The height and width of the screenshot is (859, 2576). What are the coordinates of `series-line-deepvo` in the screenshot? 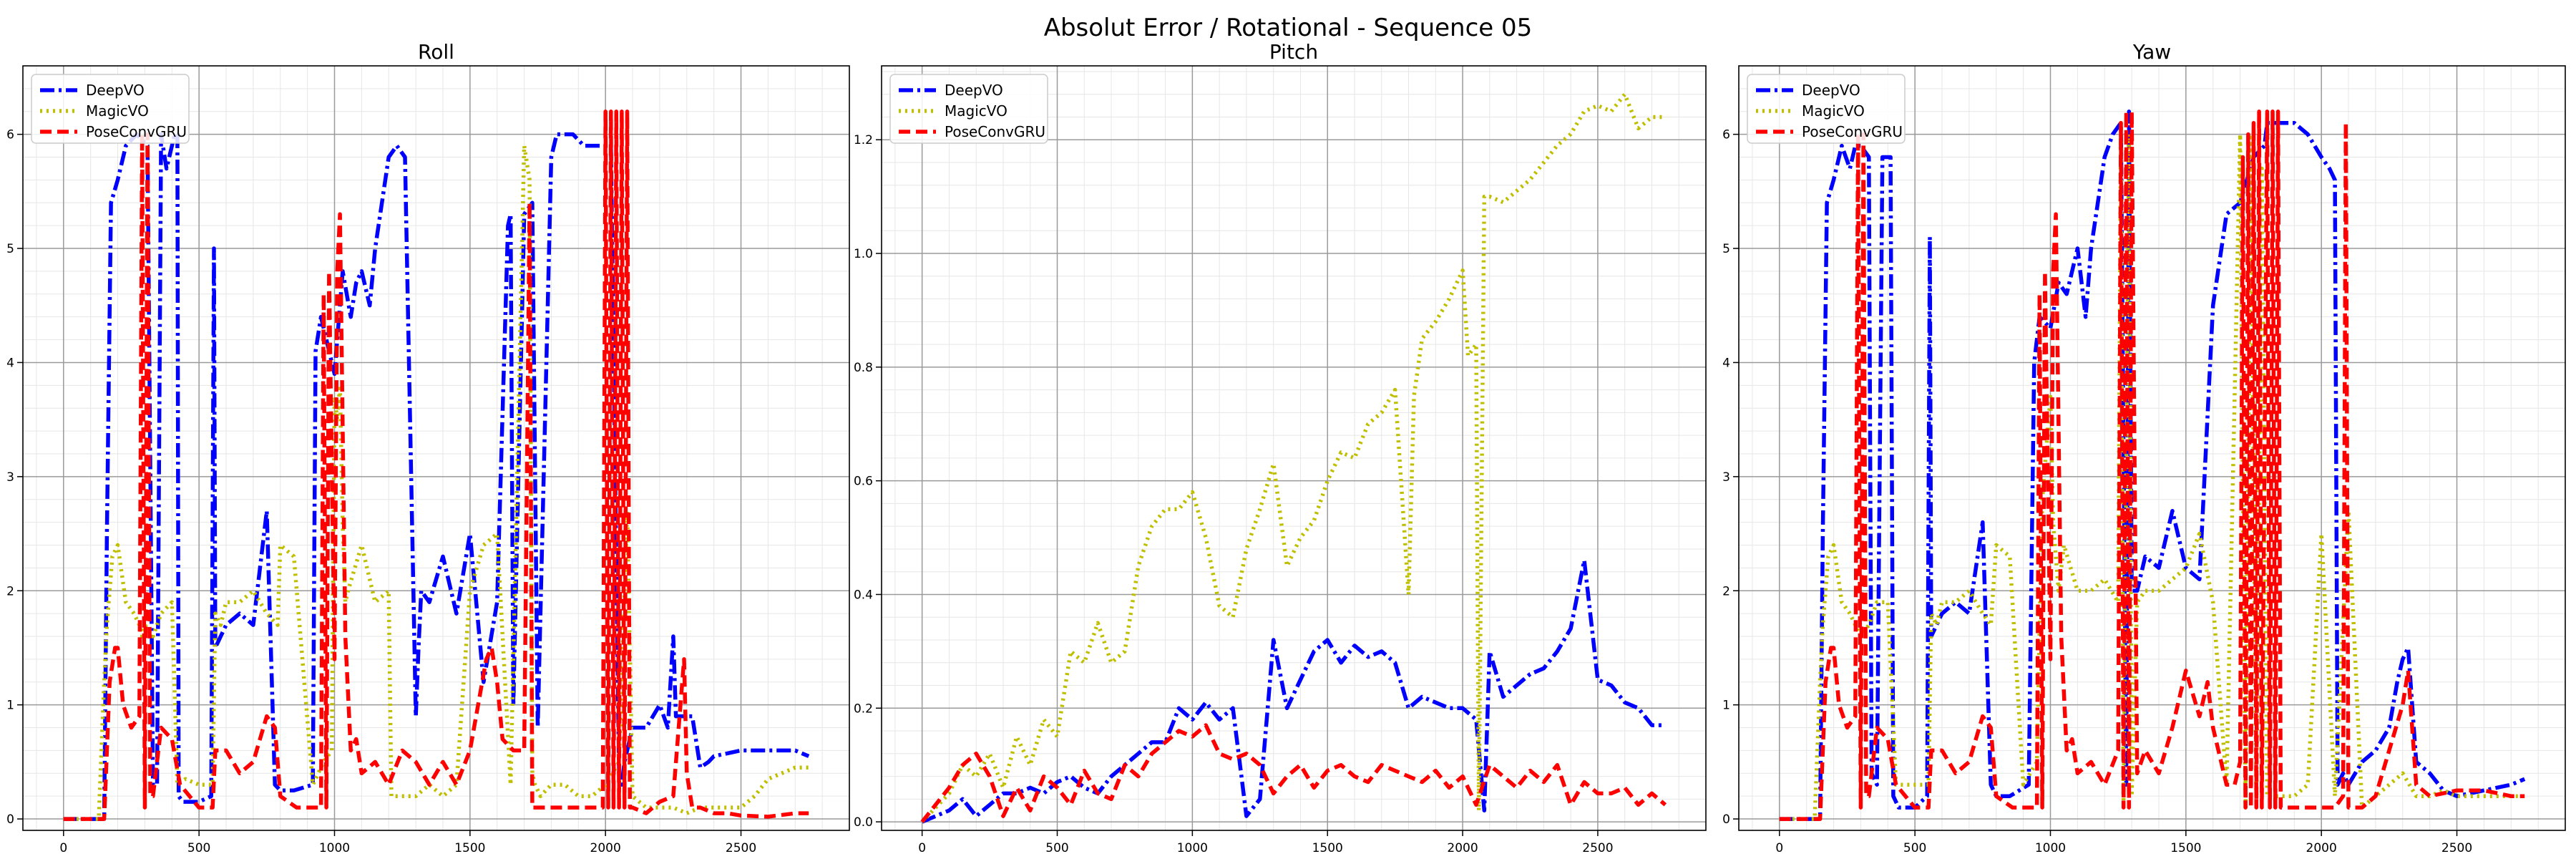 It's located at (1293, 691).